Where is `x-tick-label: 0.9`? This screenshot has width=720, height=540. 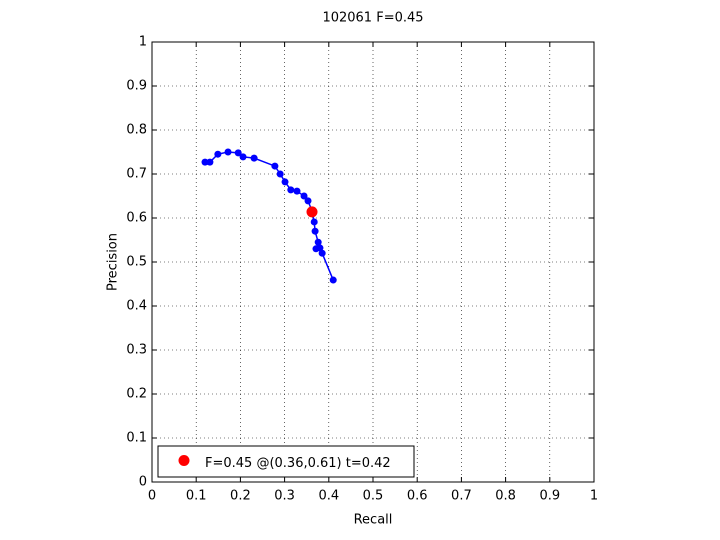 x-tick-label: 0.9 is located at coordinates (549, 496).